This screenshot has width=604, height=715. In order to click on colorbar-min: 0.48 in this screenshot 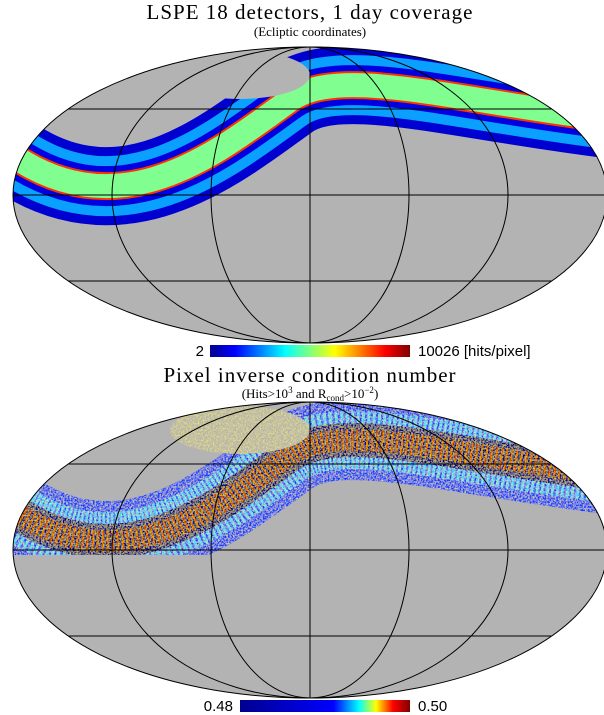, I will do `click(218, 706)`.